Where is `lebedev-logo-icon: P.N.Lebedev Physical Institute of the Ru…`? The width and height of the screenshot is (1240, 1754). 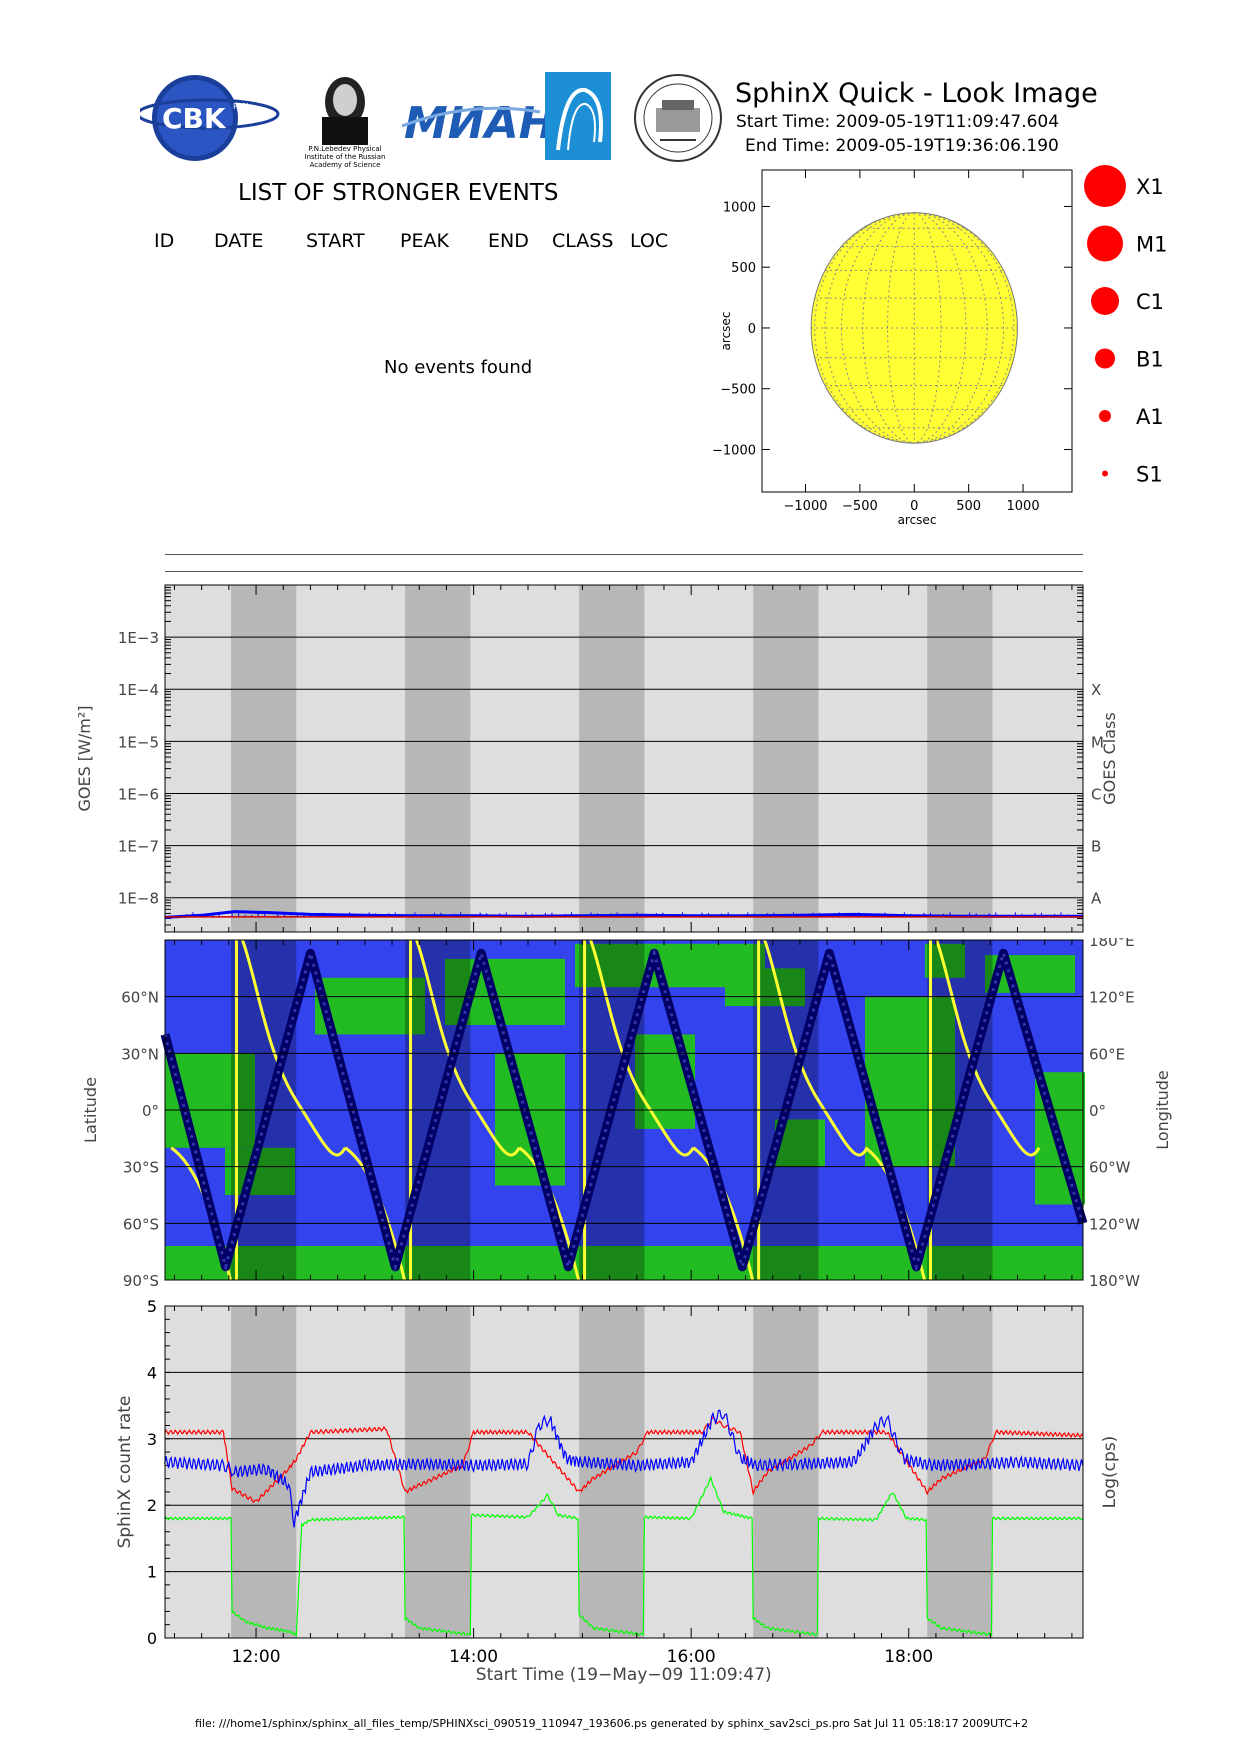 lebedev-logo-icon: P.N.Lebedev Physical Institute of the Ru… is located at coordinates (345, 123).